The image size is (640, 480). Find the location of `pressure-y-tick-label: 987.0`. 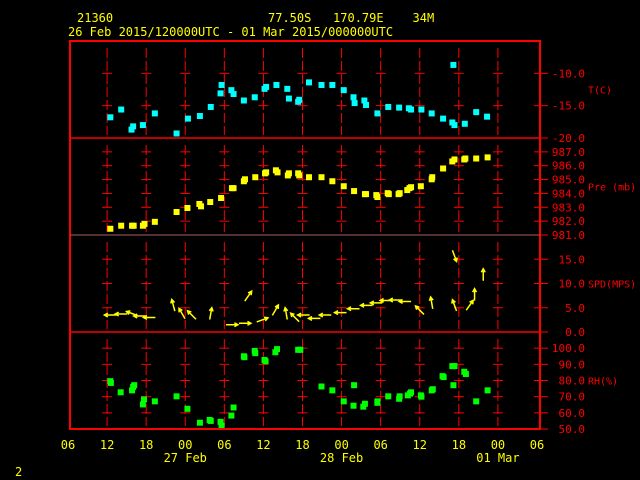

pressure-y-tick-label: 987.0 is located at coordinates (568, 152).